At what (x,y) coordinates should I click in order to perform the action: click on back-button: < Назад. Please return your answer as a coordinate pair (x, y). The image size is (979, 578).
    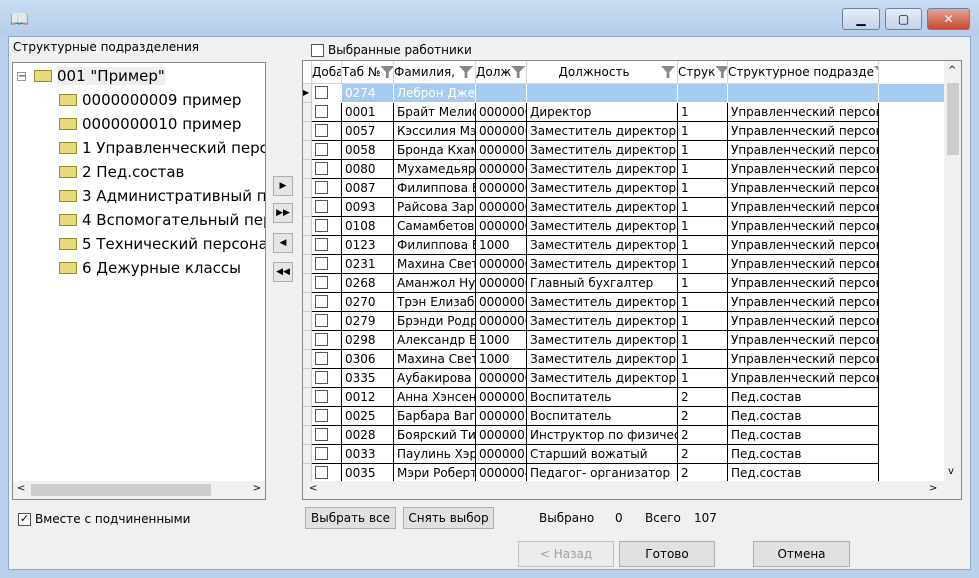
    Looking at the image, I should click on (566, 554).